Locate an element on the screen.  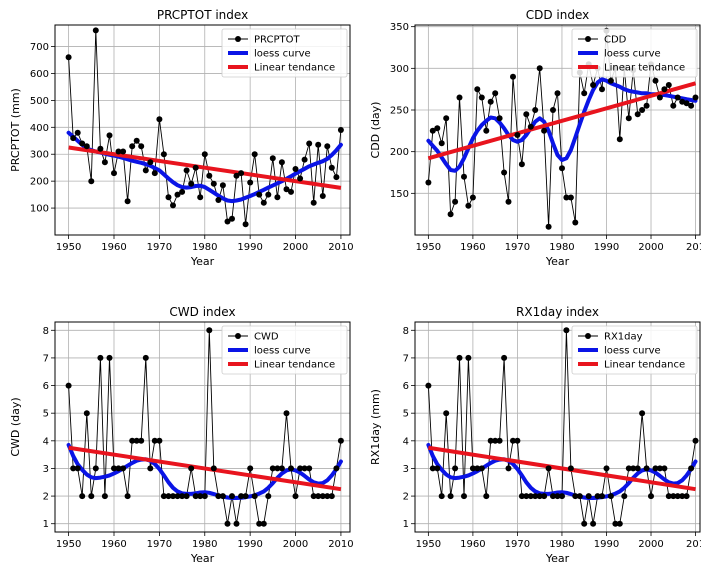
y-tick-label: 6 is located at coordinates (406, 386).